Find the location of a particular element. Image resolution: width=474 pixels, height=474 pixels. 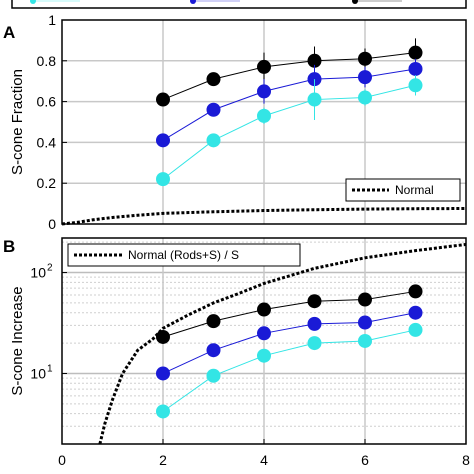

panel-a-legend: Normal is located at coordinates (403, 190).